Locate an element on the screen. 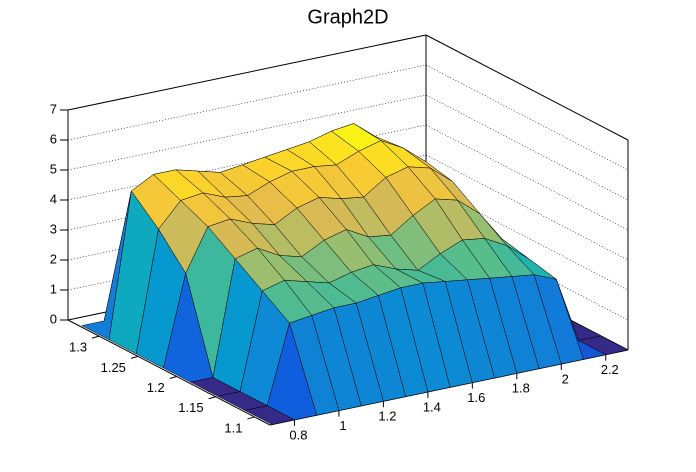 The height and width of the screenshot is (472, 696). z-tick-label: 5 is located at coordinates (53, 168).